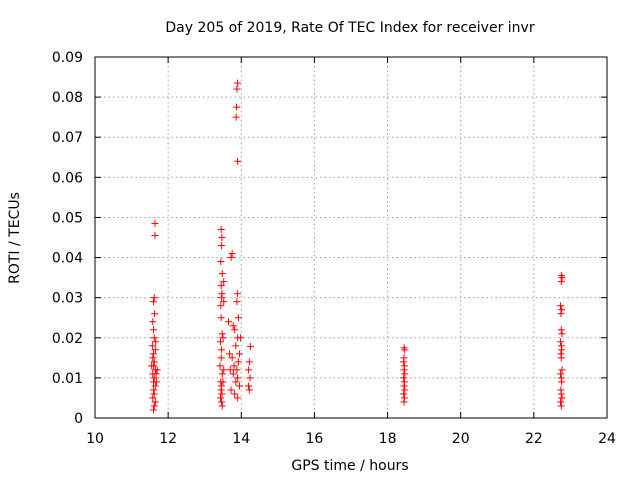 Image resolution: width=640 pixels, height=480 pixels. What do you see at coordinates (95, 439) in the screenshot?
I see `x-tick-label: 10` at bounding box center [95, 439].